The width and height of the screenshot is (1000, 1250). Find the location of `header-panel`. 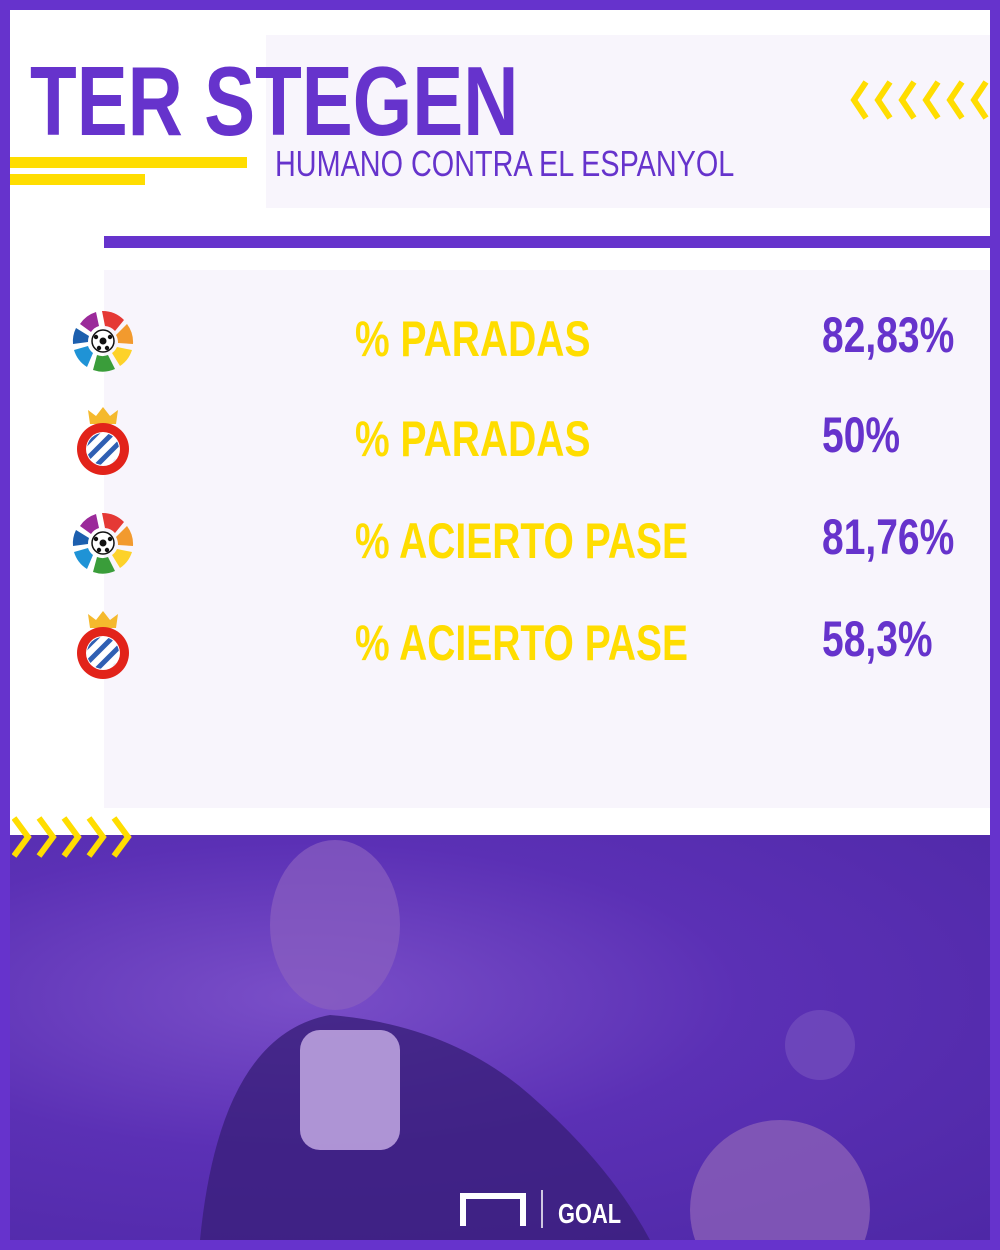

header-panel is located at coordinates (628, 121).